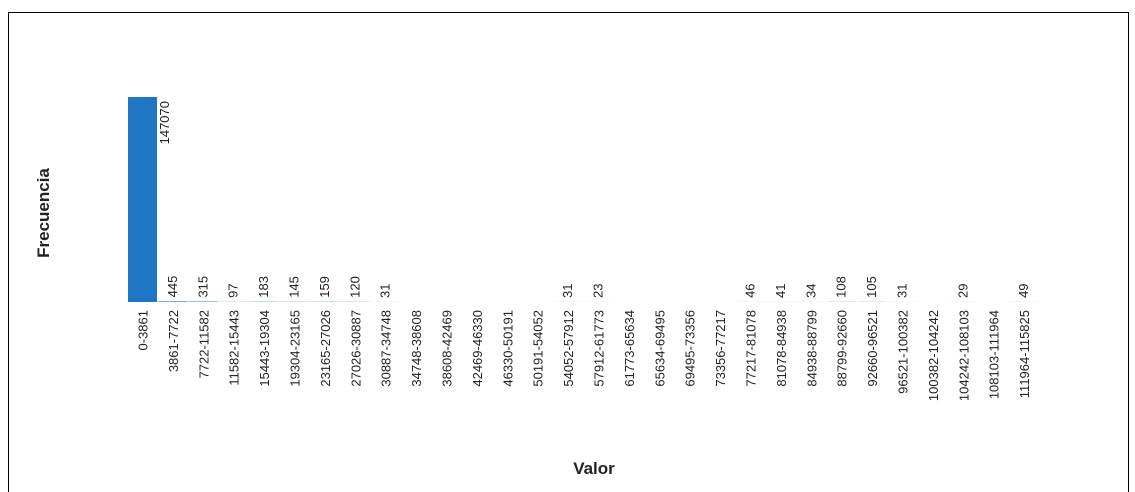 The height and width of the screenshot is (492, 1135). What do you see at coordinates (629, 348) in the screenshot?
I see `x-tick-label-16: 61773-65634` at bounding box center [629, 348].